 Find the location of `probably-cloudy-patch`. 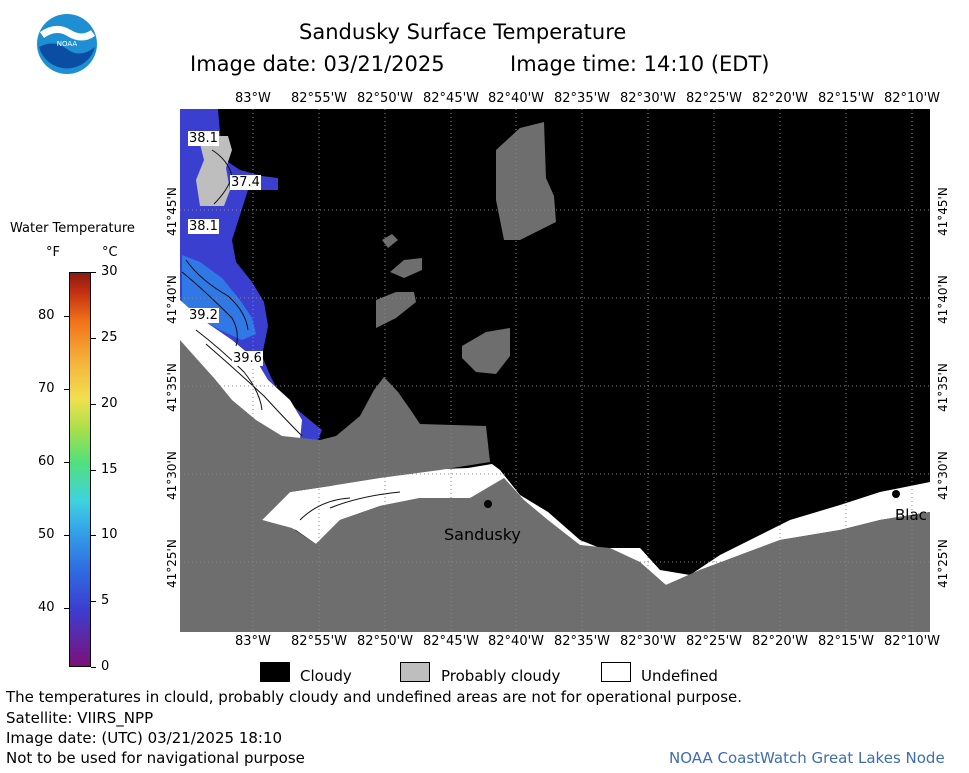

probably-cloudy-patch is located at coordinates (214, 171).